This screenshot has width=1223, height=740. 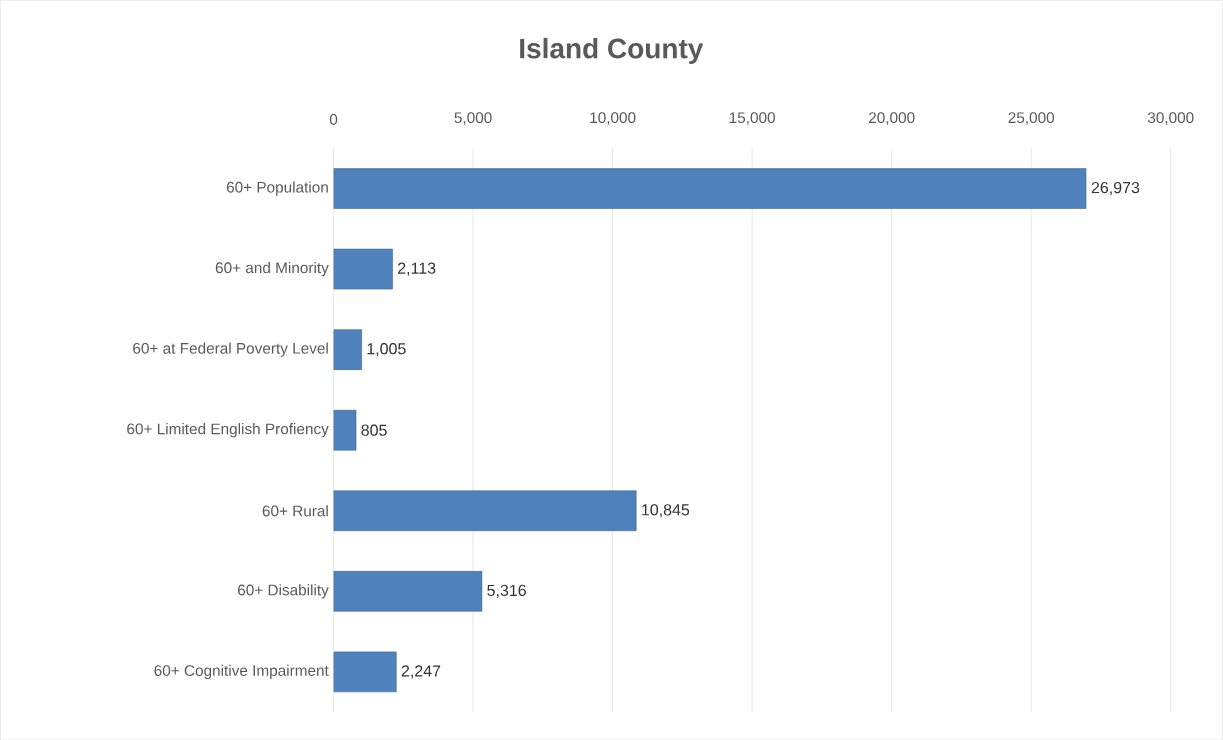 What do you see at coordinates (295, 510) in the screenshot?
I see `y-tick-label: 60+ Rural` at bounding box center [295, 510].